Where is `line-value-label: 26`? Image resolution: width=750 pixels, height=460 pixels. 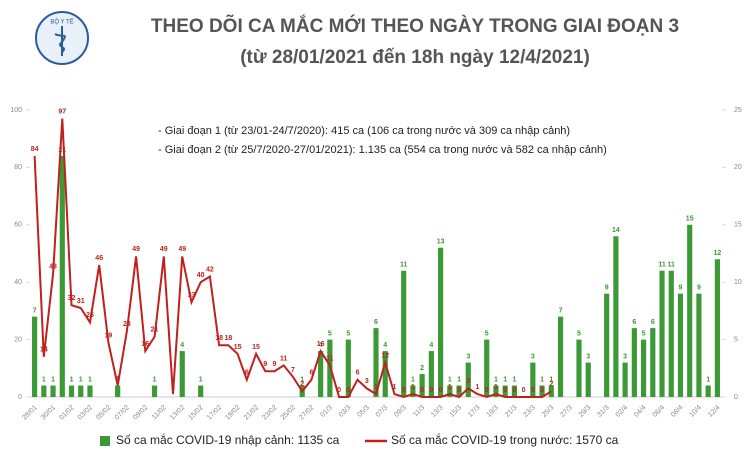
line-value-label: 26 is located at coordinates (90, 315).